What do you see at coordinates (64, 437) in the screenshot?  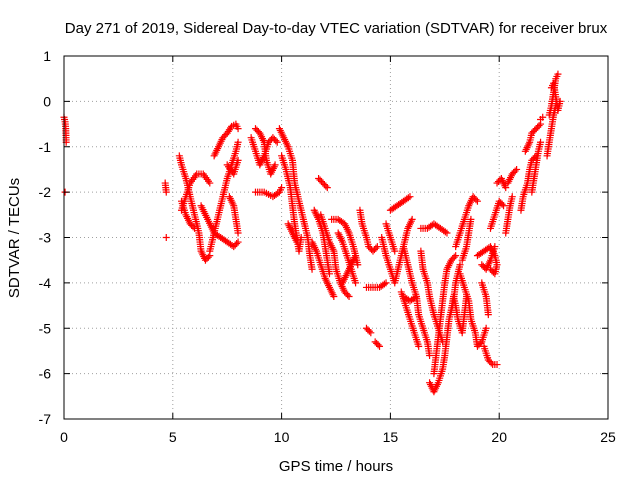 I see `x-tick-label: 0` at bounding box center [64, 437].